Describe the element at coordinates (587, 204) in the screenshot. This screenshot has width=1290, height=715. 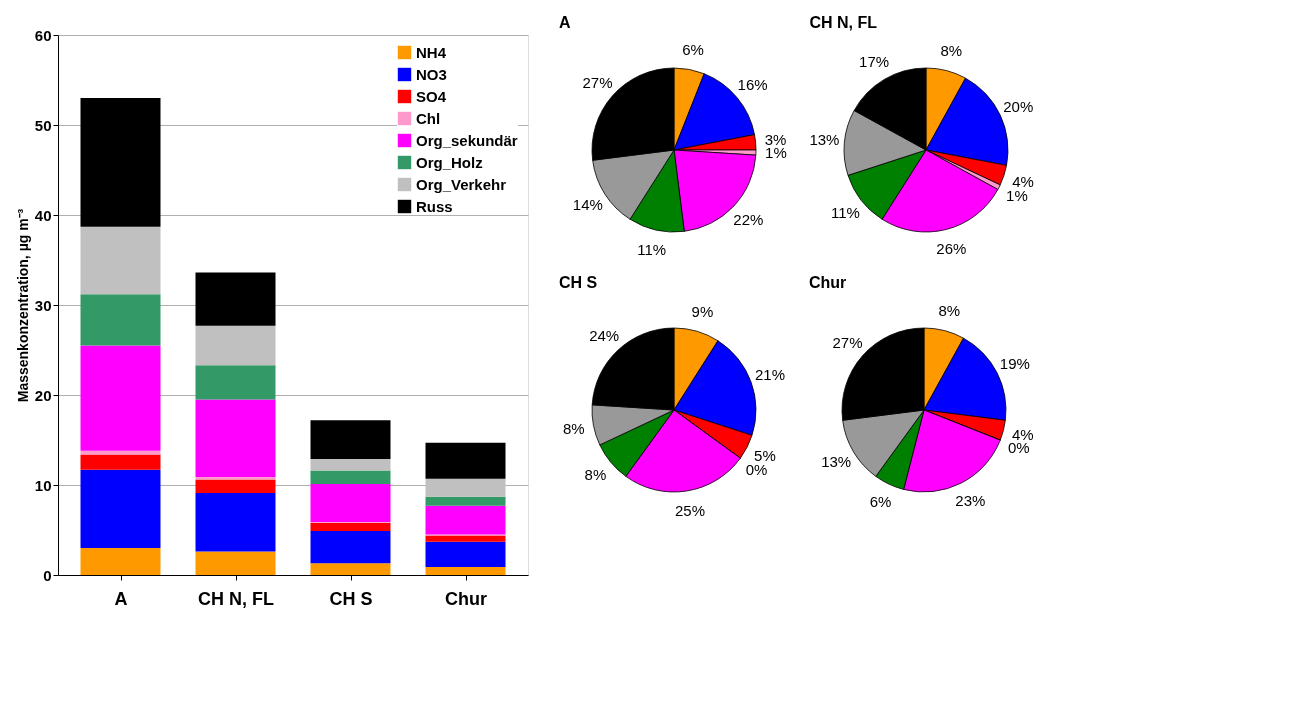
I see `data-label: 14%` at that location.